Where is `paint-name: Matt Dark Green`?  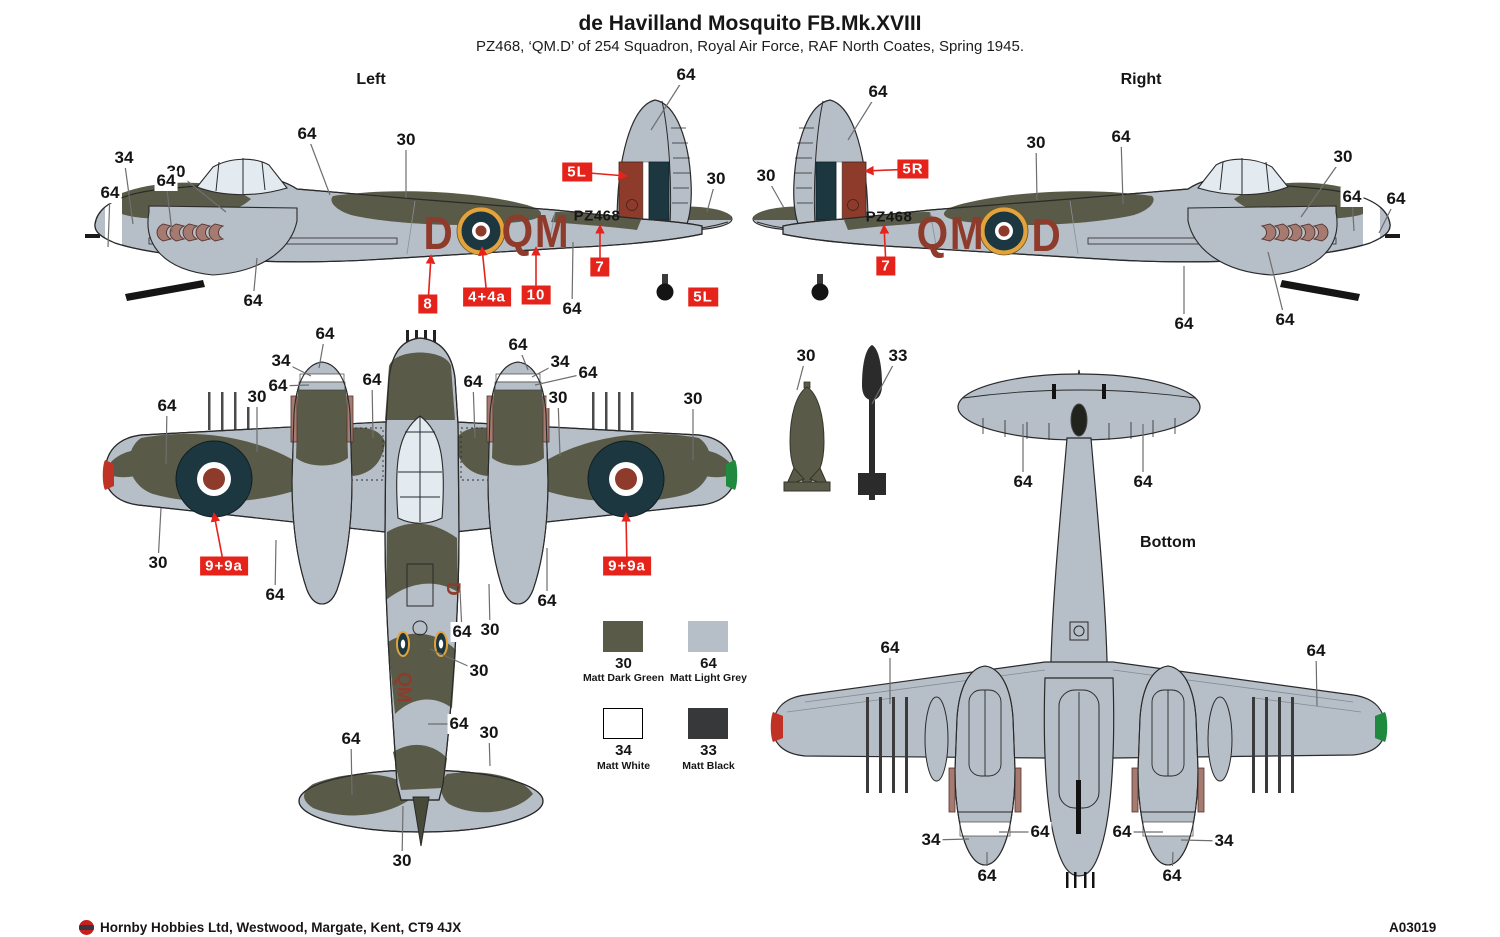 paint-name: Matt Dark Green is located at coordinates (623, 678).